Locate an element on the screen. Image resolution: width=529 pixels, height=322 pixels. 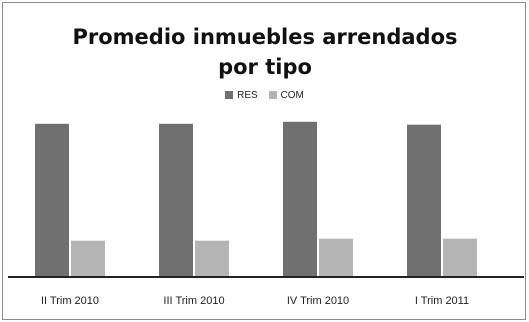
x-tick-label-1: II Trim 2010 is located at coordinates (70, 301).